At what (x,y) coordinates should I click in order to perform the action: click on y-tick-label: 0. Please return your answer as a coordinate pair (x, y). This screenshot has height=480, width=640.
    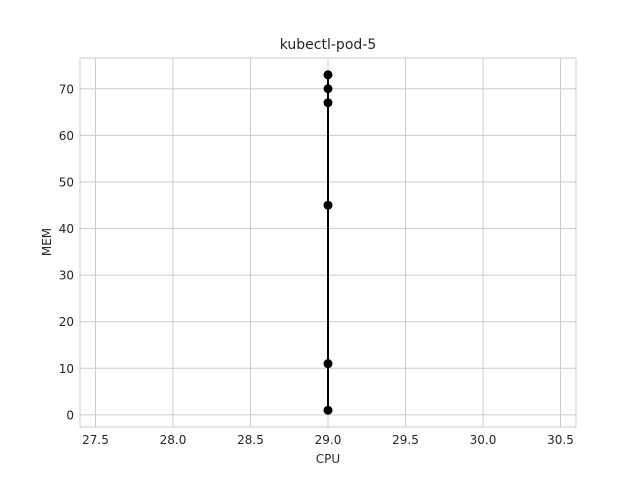
    Looking at the image, I should click on (70, 415).